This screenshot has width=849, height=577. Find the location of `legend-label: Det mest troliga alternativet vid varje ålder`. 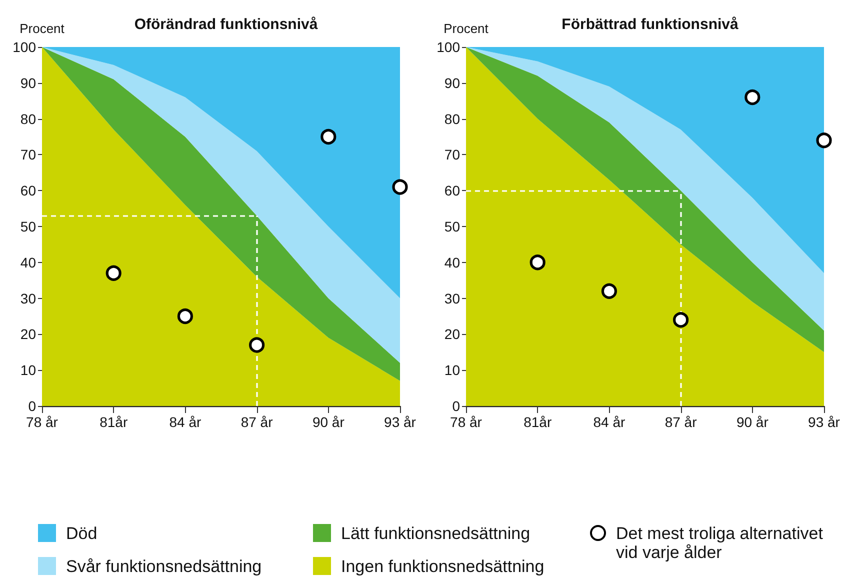

legend-label: Det mest troliga alternativet vid varje ålder is located at coordinates (720, 543).